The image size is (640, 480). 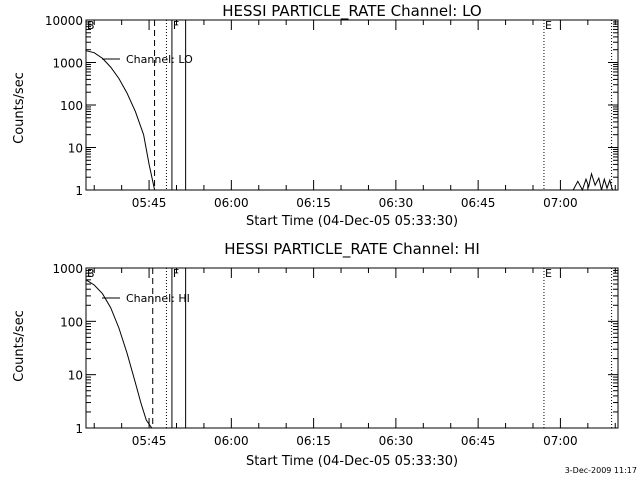 I want to click on y-axis-label-lo: Counts/sec, so click(x=19, y=108).